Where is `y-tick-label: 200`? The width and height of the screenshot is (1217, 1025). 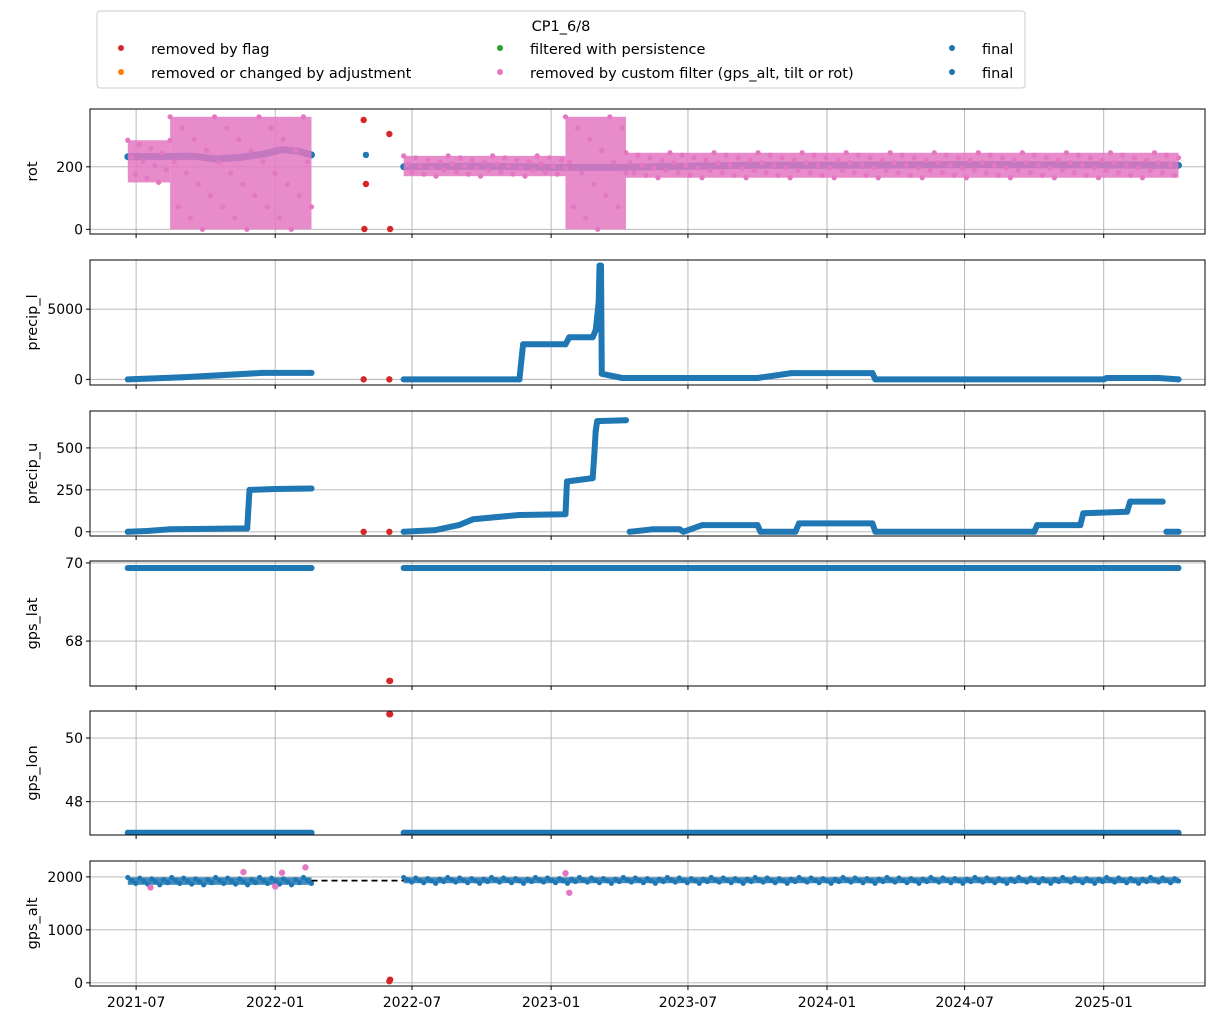 y-tick-label: 200 is located at coordinates (69, 168).